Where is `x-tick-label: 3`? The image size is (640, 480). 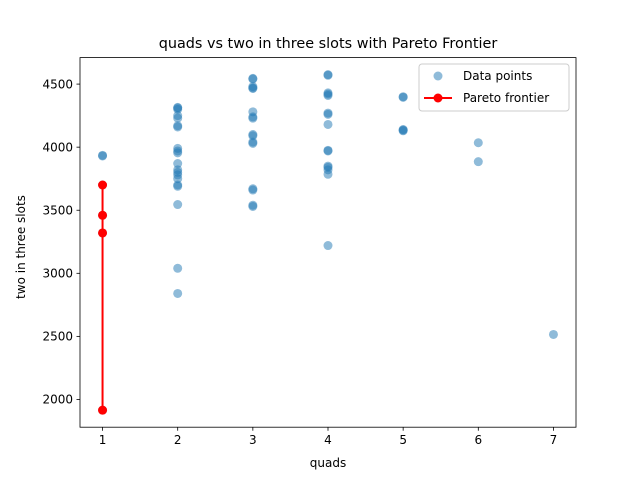
x-tick-label: 3 is located at coordinates (253, 440).